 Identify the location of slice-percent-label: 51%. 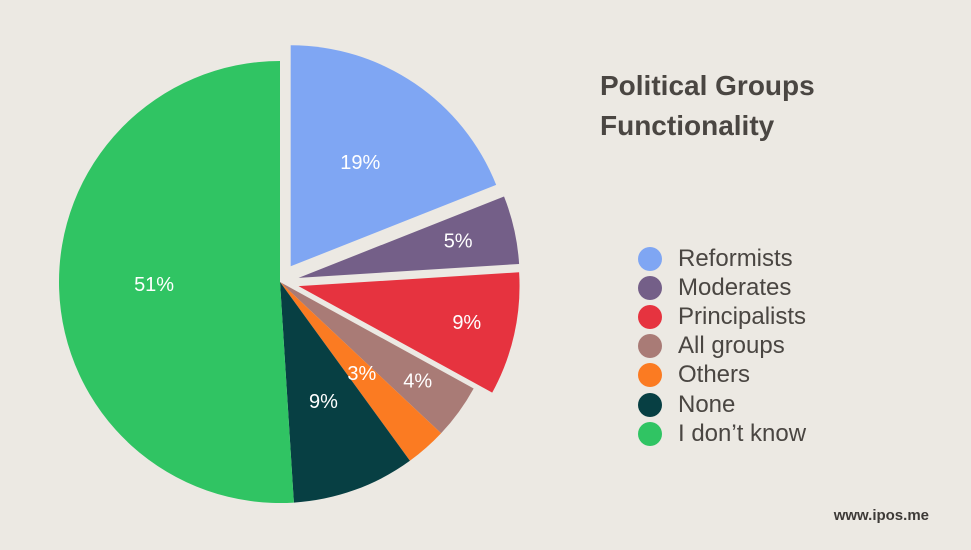
(154, 285).